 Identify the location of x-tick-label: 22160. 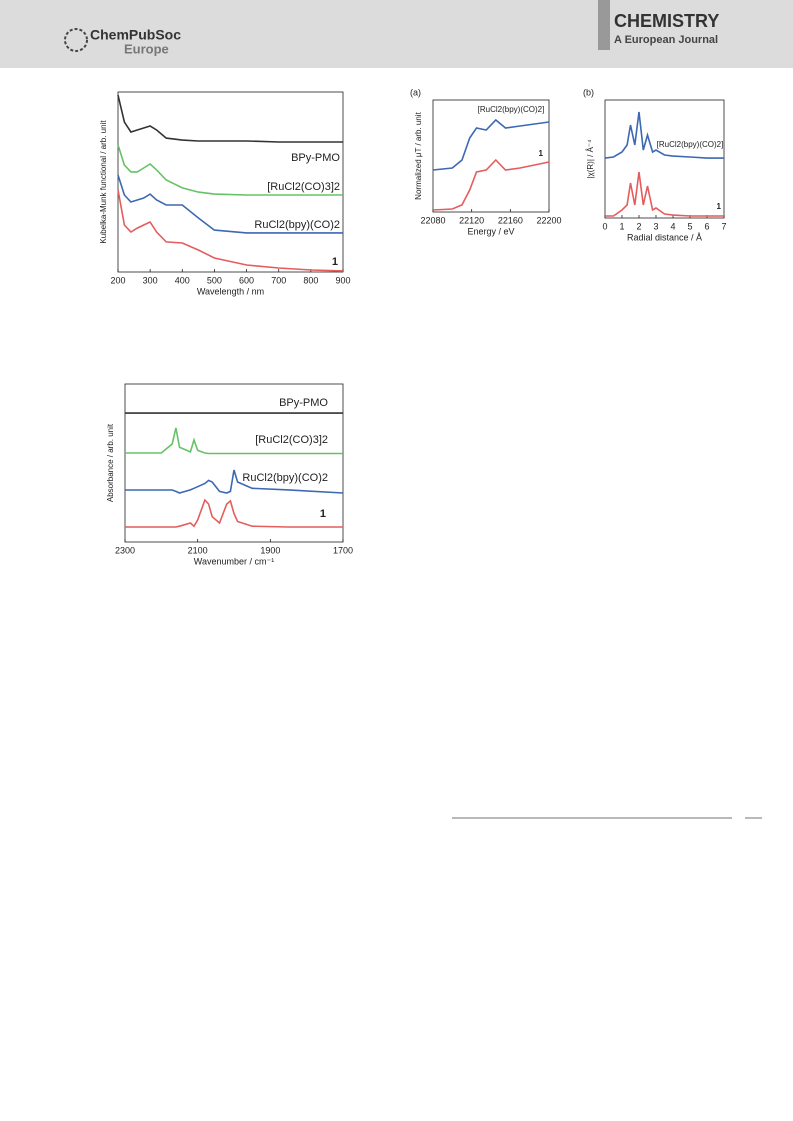
(510, 220).